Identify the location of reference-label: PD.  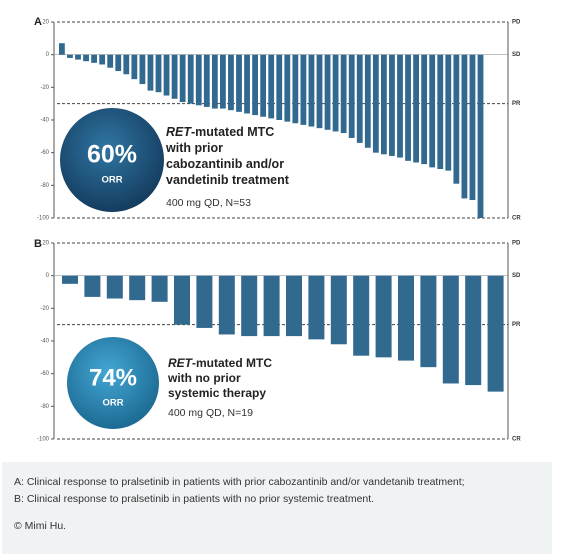
(516, 23).